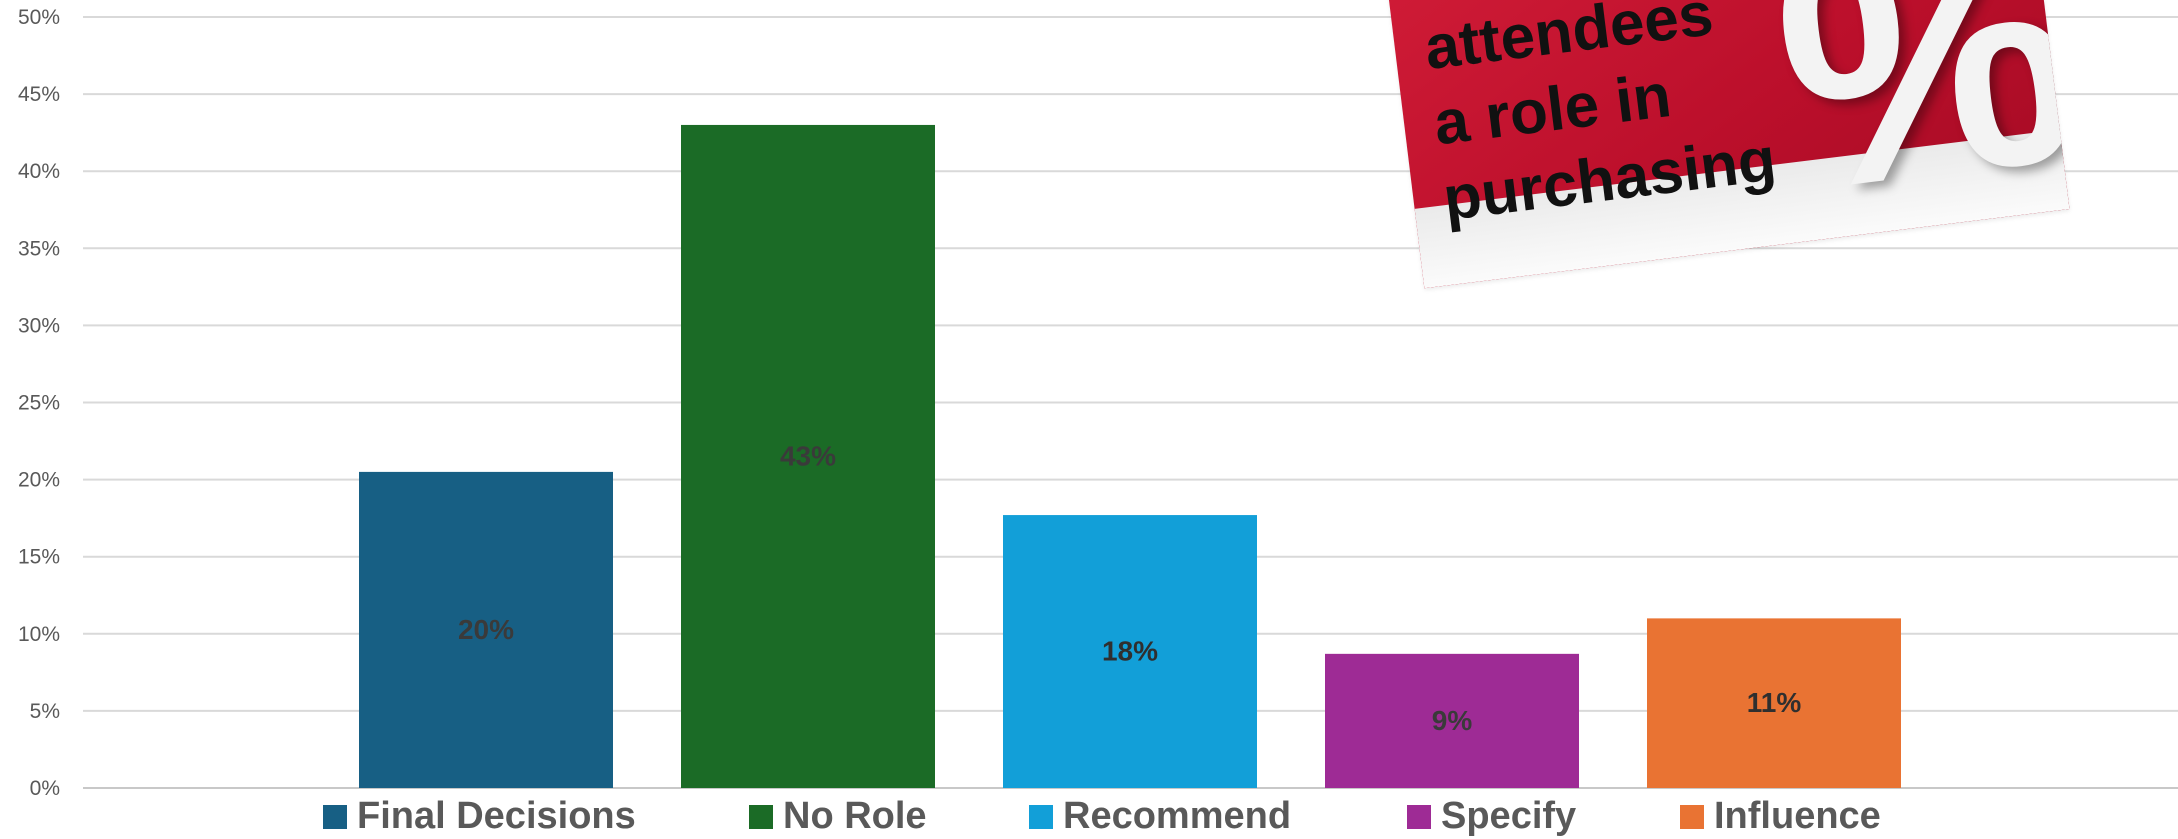 This screenshot has height=839, width=2178. Describe the element at coordinates (1774, 702) in the screenshot. I see `data-label: 11%` at that location.